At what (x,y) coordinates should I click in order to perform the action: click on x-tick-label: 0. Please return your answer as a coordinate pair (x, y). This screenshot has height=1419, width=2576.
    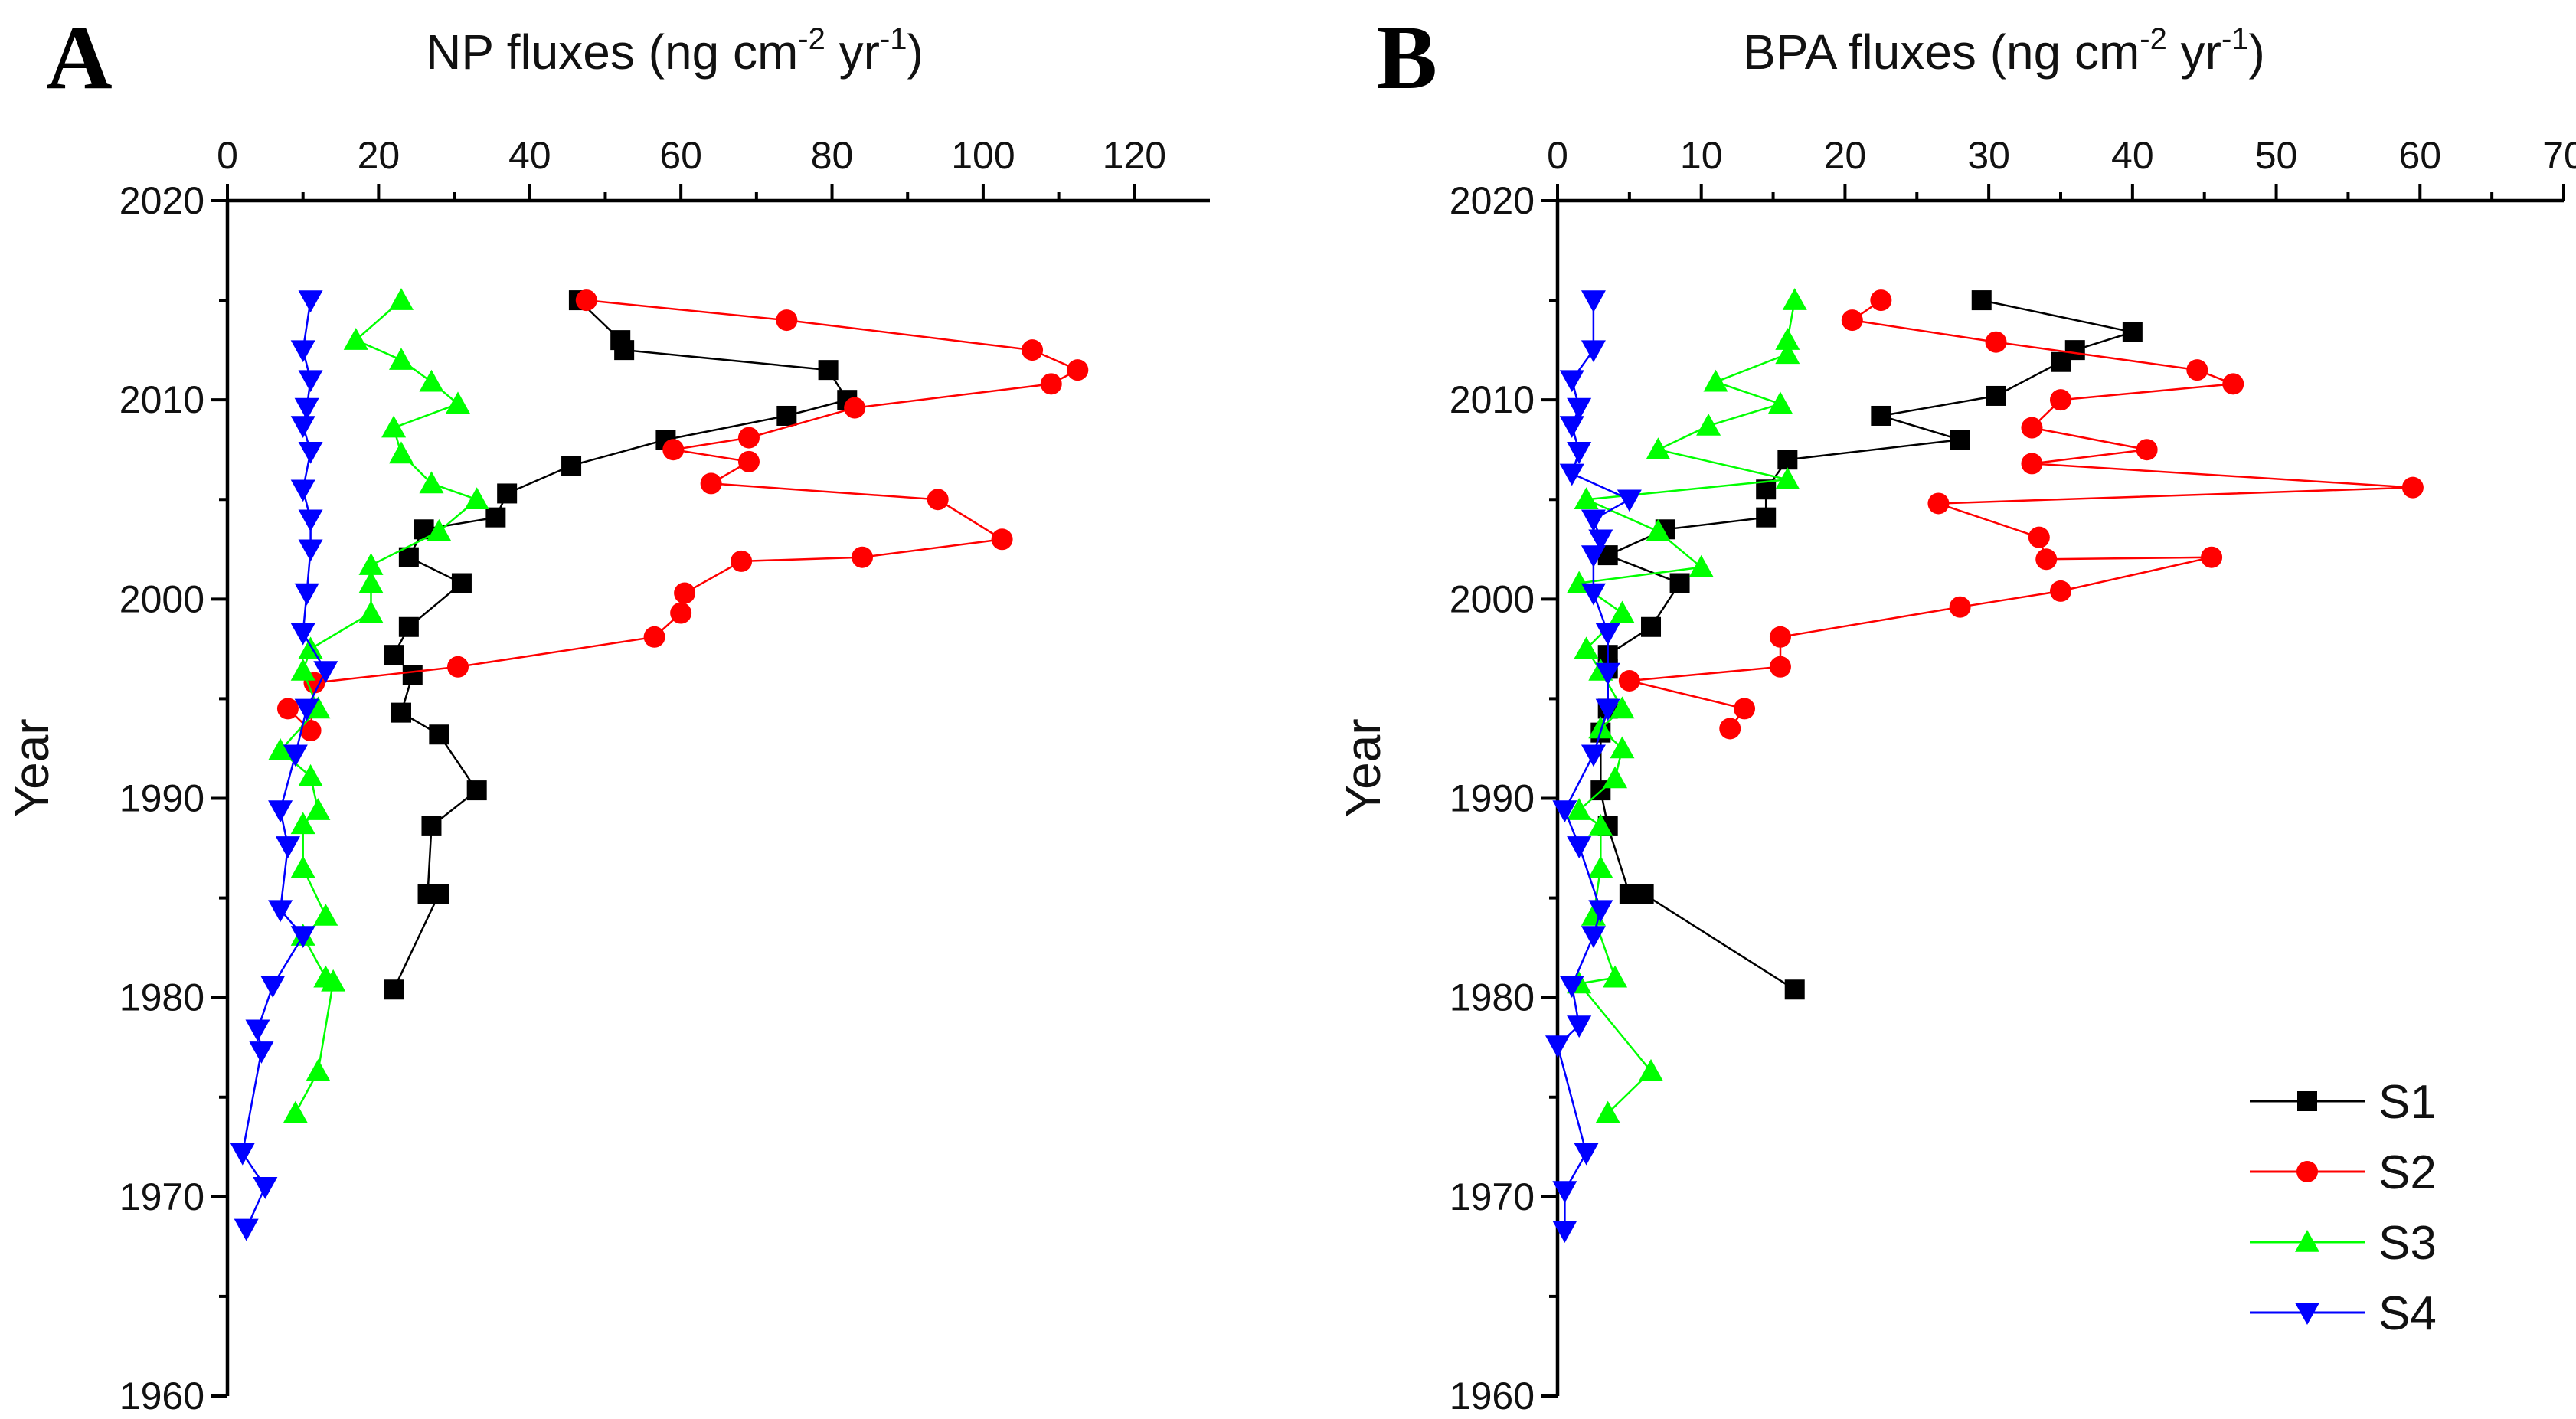
    Looking at the image, I should click on (1557, 155).